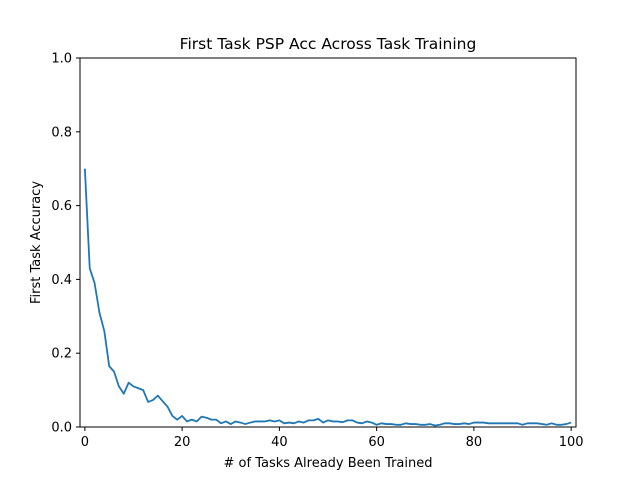 The image size is (640, 480). Describe the element at coordinates (61, 280) in the screenshot. I see `y-tick-label: 0.4` at that location.